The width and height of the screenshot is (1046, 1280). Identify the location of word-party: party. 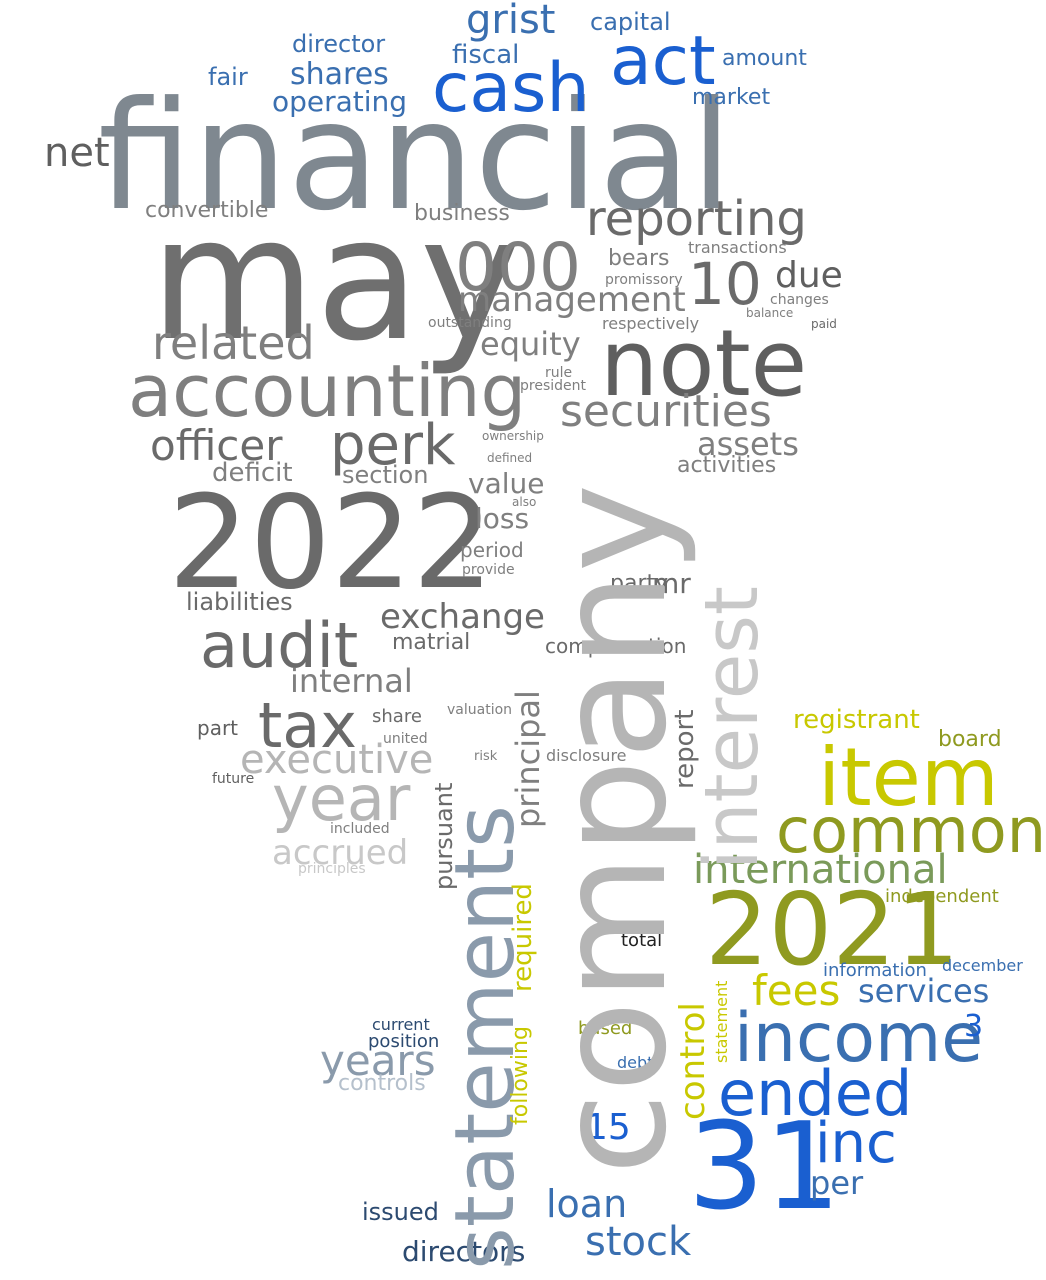
(639, 583).